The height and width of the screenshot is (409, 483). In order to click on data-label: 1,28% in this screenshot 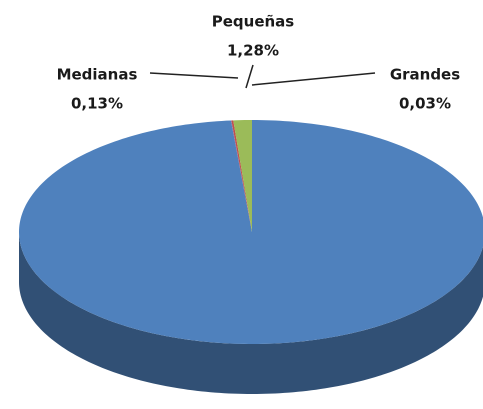, I will do `click(253, 51)`.